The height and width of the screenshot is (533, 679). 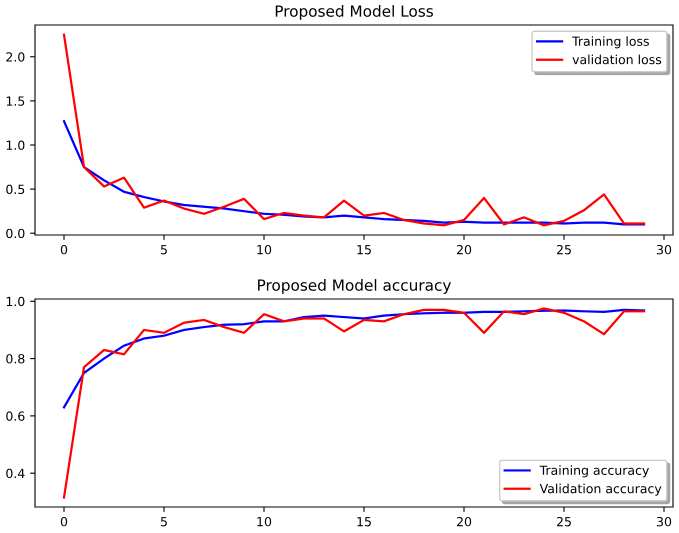 What do you see at coordinates (15, 233) in the screenshot?
I see `y-tick-label: 0.0` at bounding box center [15, 233].